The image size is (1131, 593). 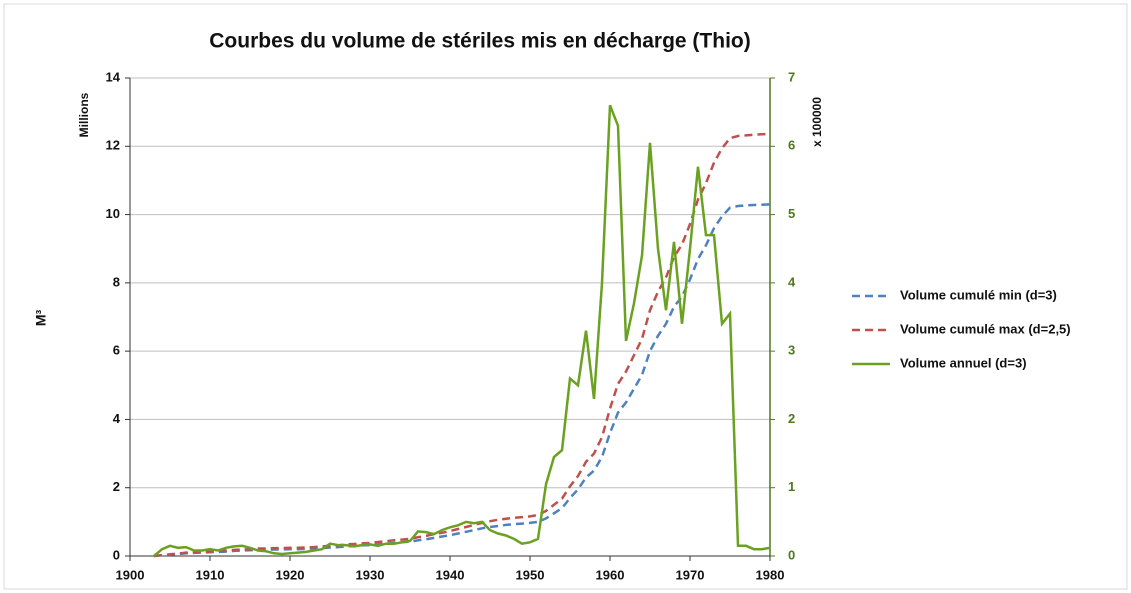 I want to click on x-tick-label: 1910, so click(x=210, y=574).